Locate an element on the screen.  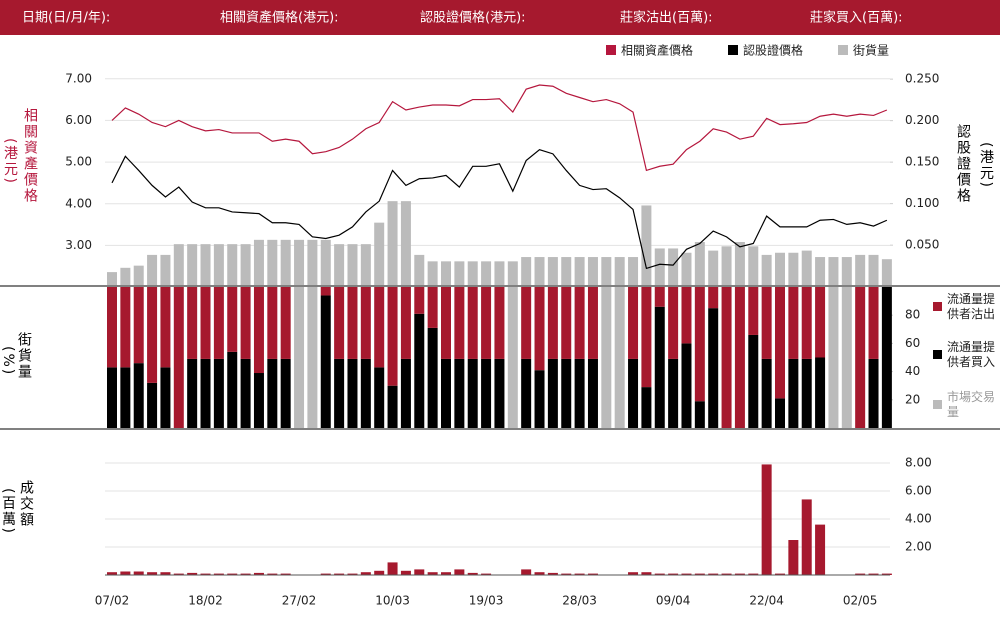
x-tick-label: 22/04 is located at coordinates (766, 601).